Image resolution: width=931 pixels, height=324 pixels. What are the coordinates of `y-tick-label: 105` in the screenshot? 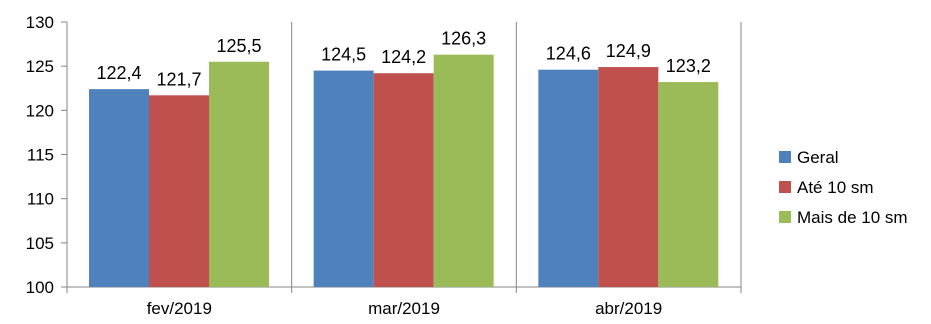 It's located at (40, 243).